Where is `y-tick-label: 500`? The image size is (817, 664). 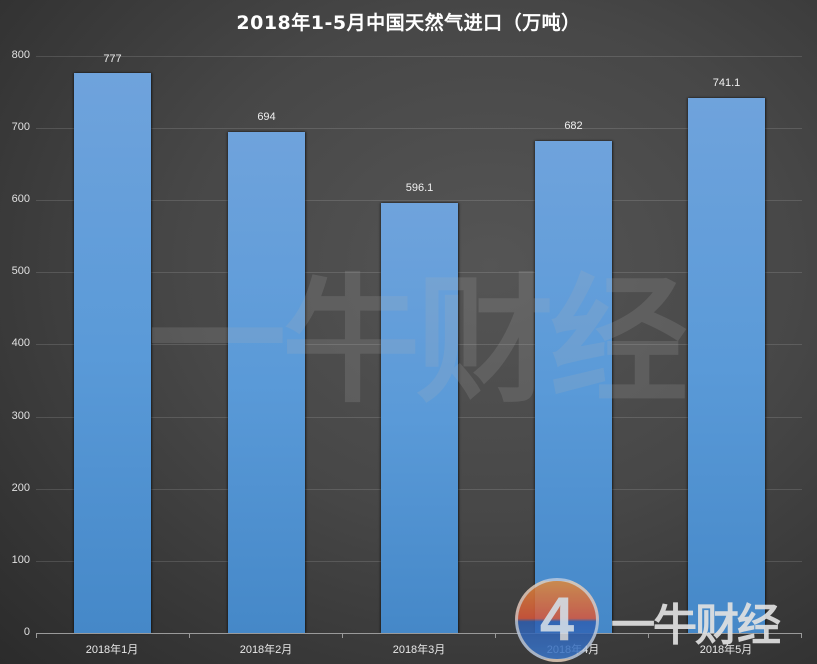 y-tick-label: 500 is located at coordinates (20, 271).